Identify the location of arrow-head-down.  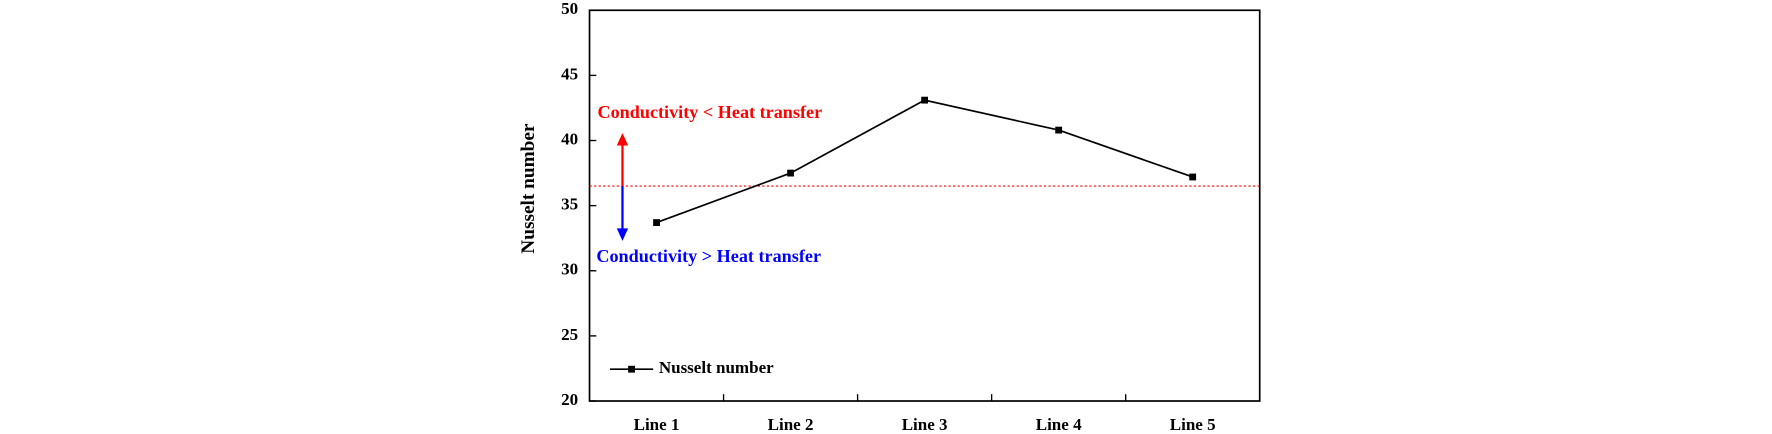
(622, 234).